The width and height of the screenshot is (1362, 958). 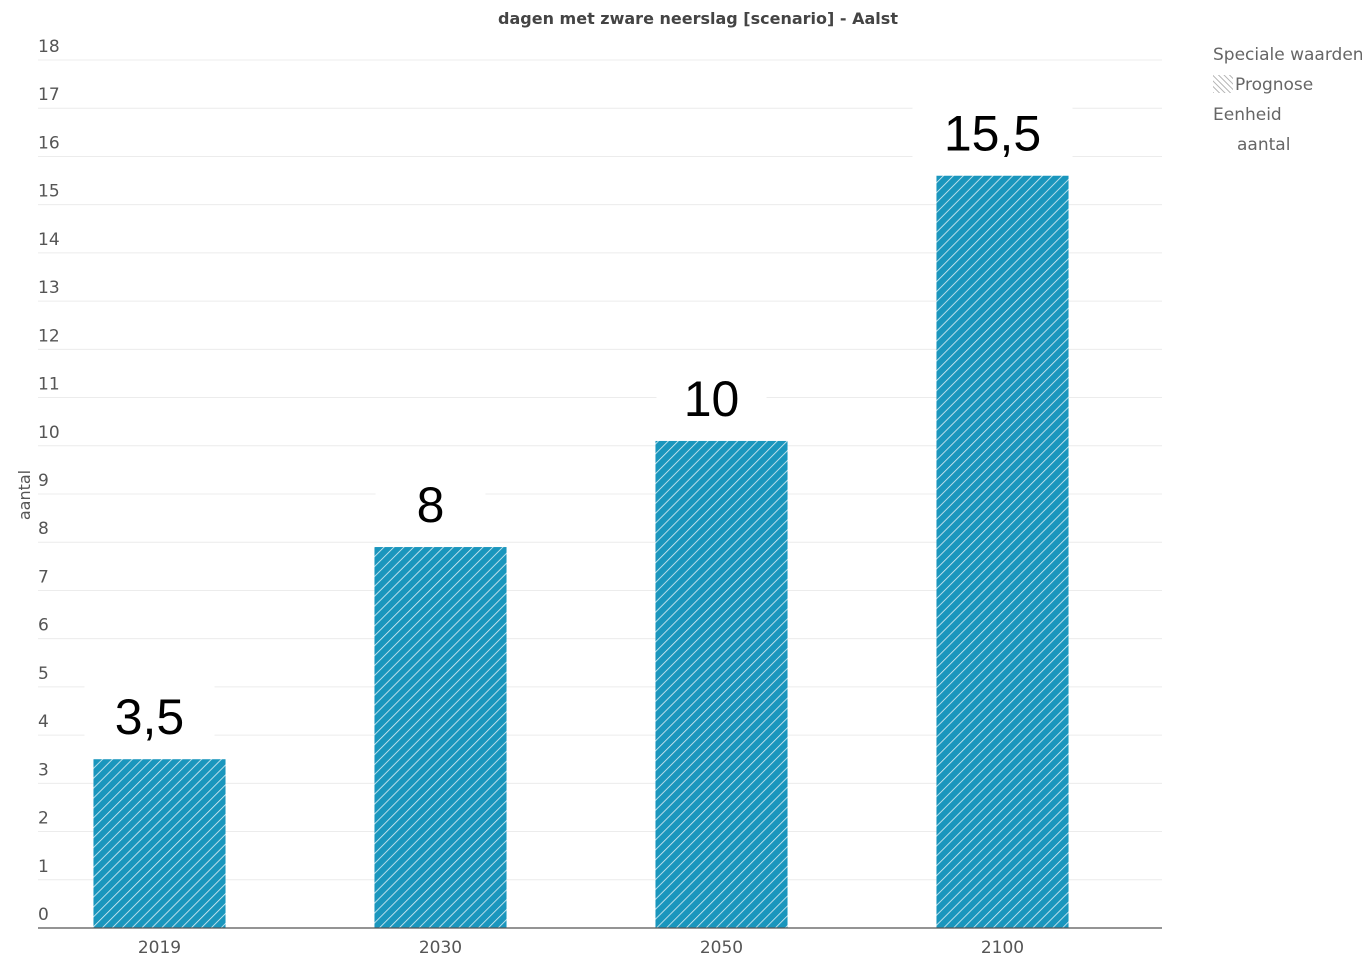 What do you see at coordinates (43, 674) in the screenshot?
I see `y-tick-label: 5` at bounding box center [43, 674].